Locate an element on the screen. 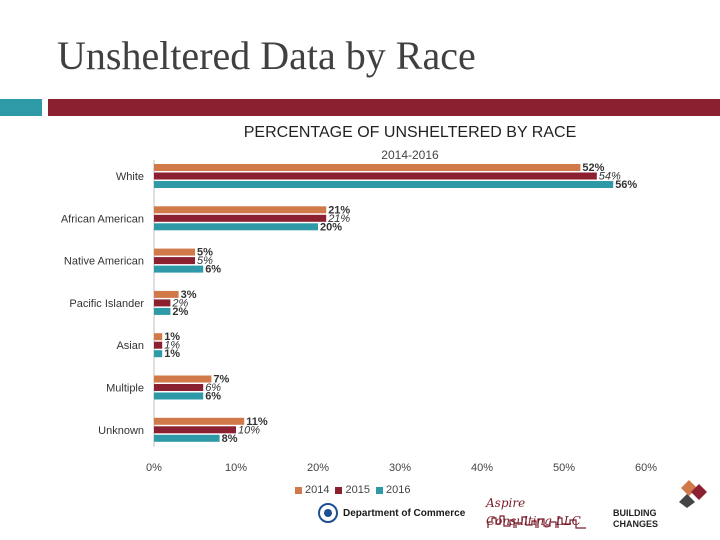 The image size is (720, 540). x-tick-label-1: 10% is located at coordinates (236, 468).